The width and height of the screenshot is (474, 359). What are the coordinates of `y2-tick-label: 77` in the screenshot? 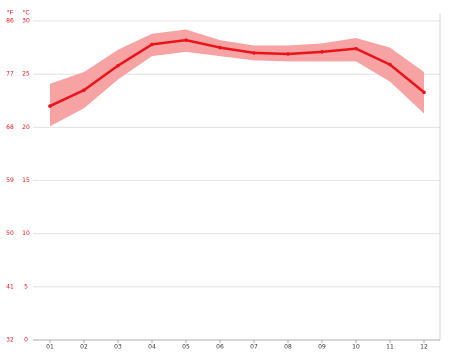 It's located at (10, 74).